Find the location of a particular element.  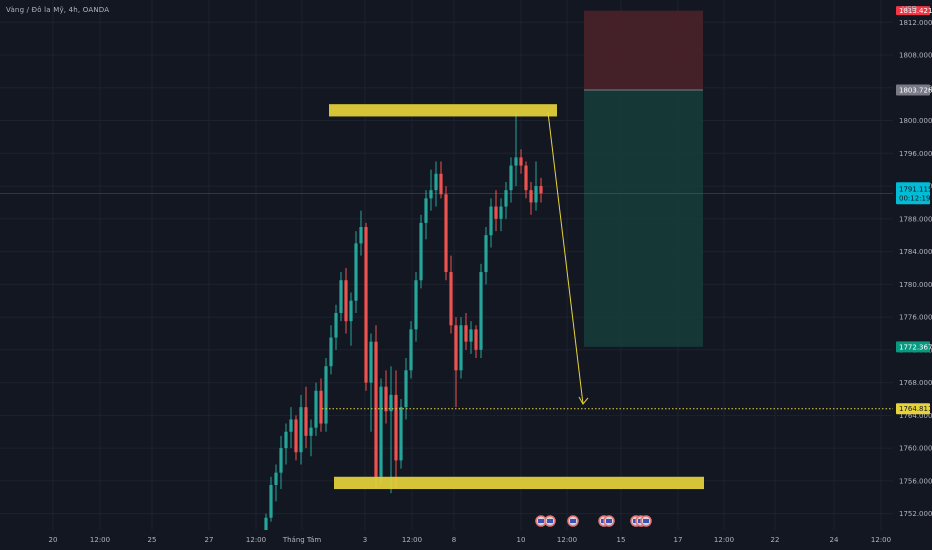

time-tick-label: 27 is located at coordinates (209, 540).